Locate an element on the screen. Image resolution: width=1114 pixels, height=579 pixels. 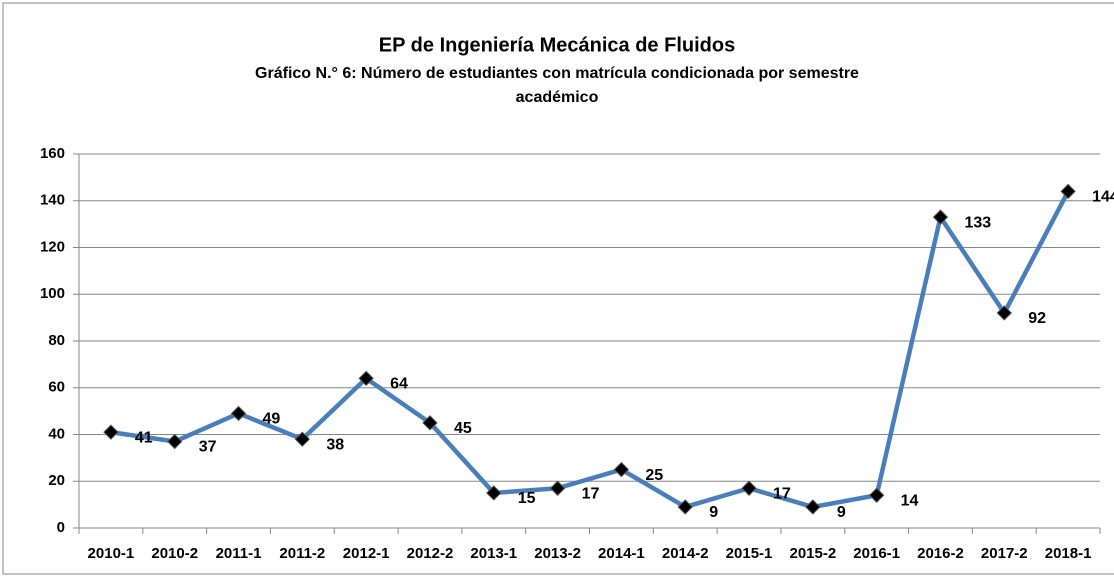
data-label: 144 is located at coordinates (1103, 197).